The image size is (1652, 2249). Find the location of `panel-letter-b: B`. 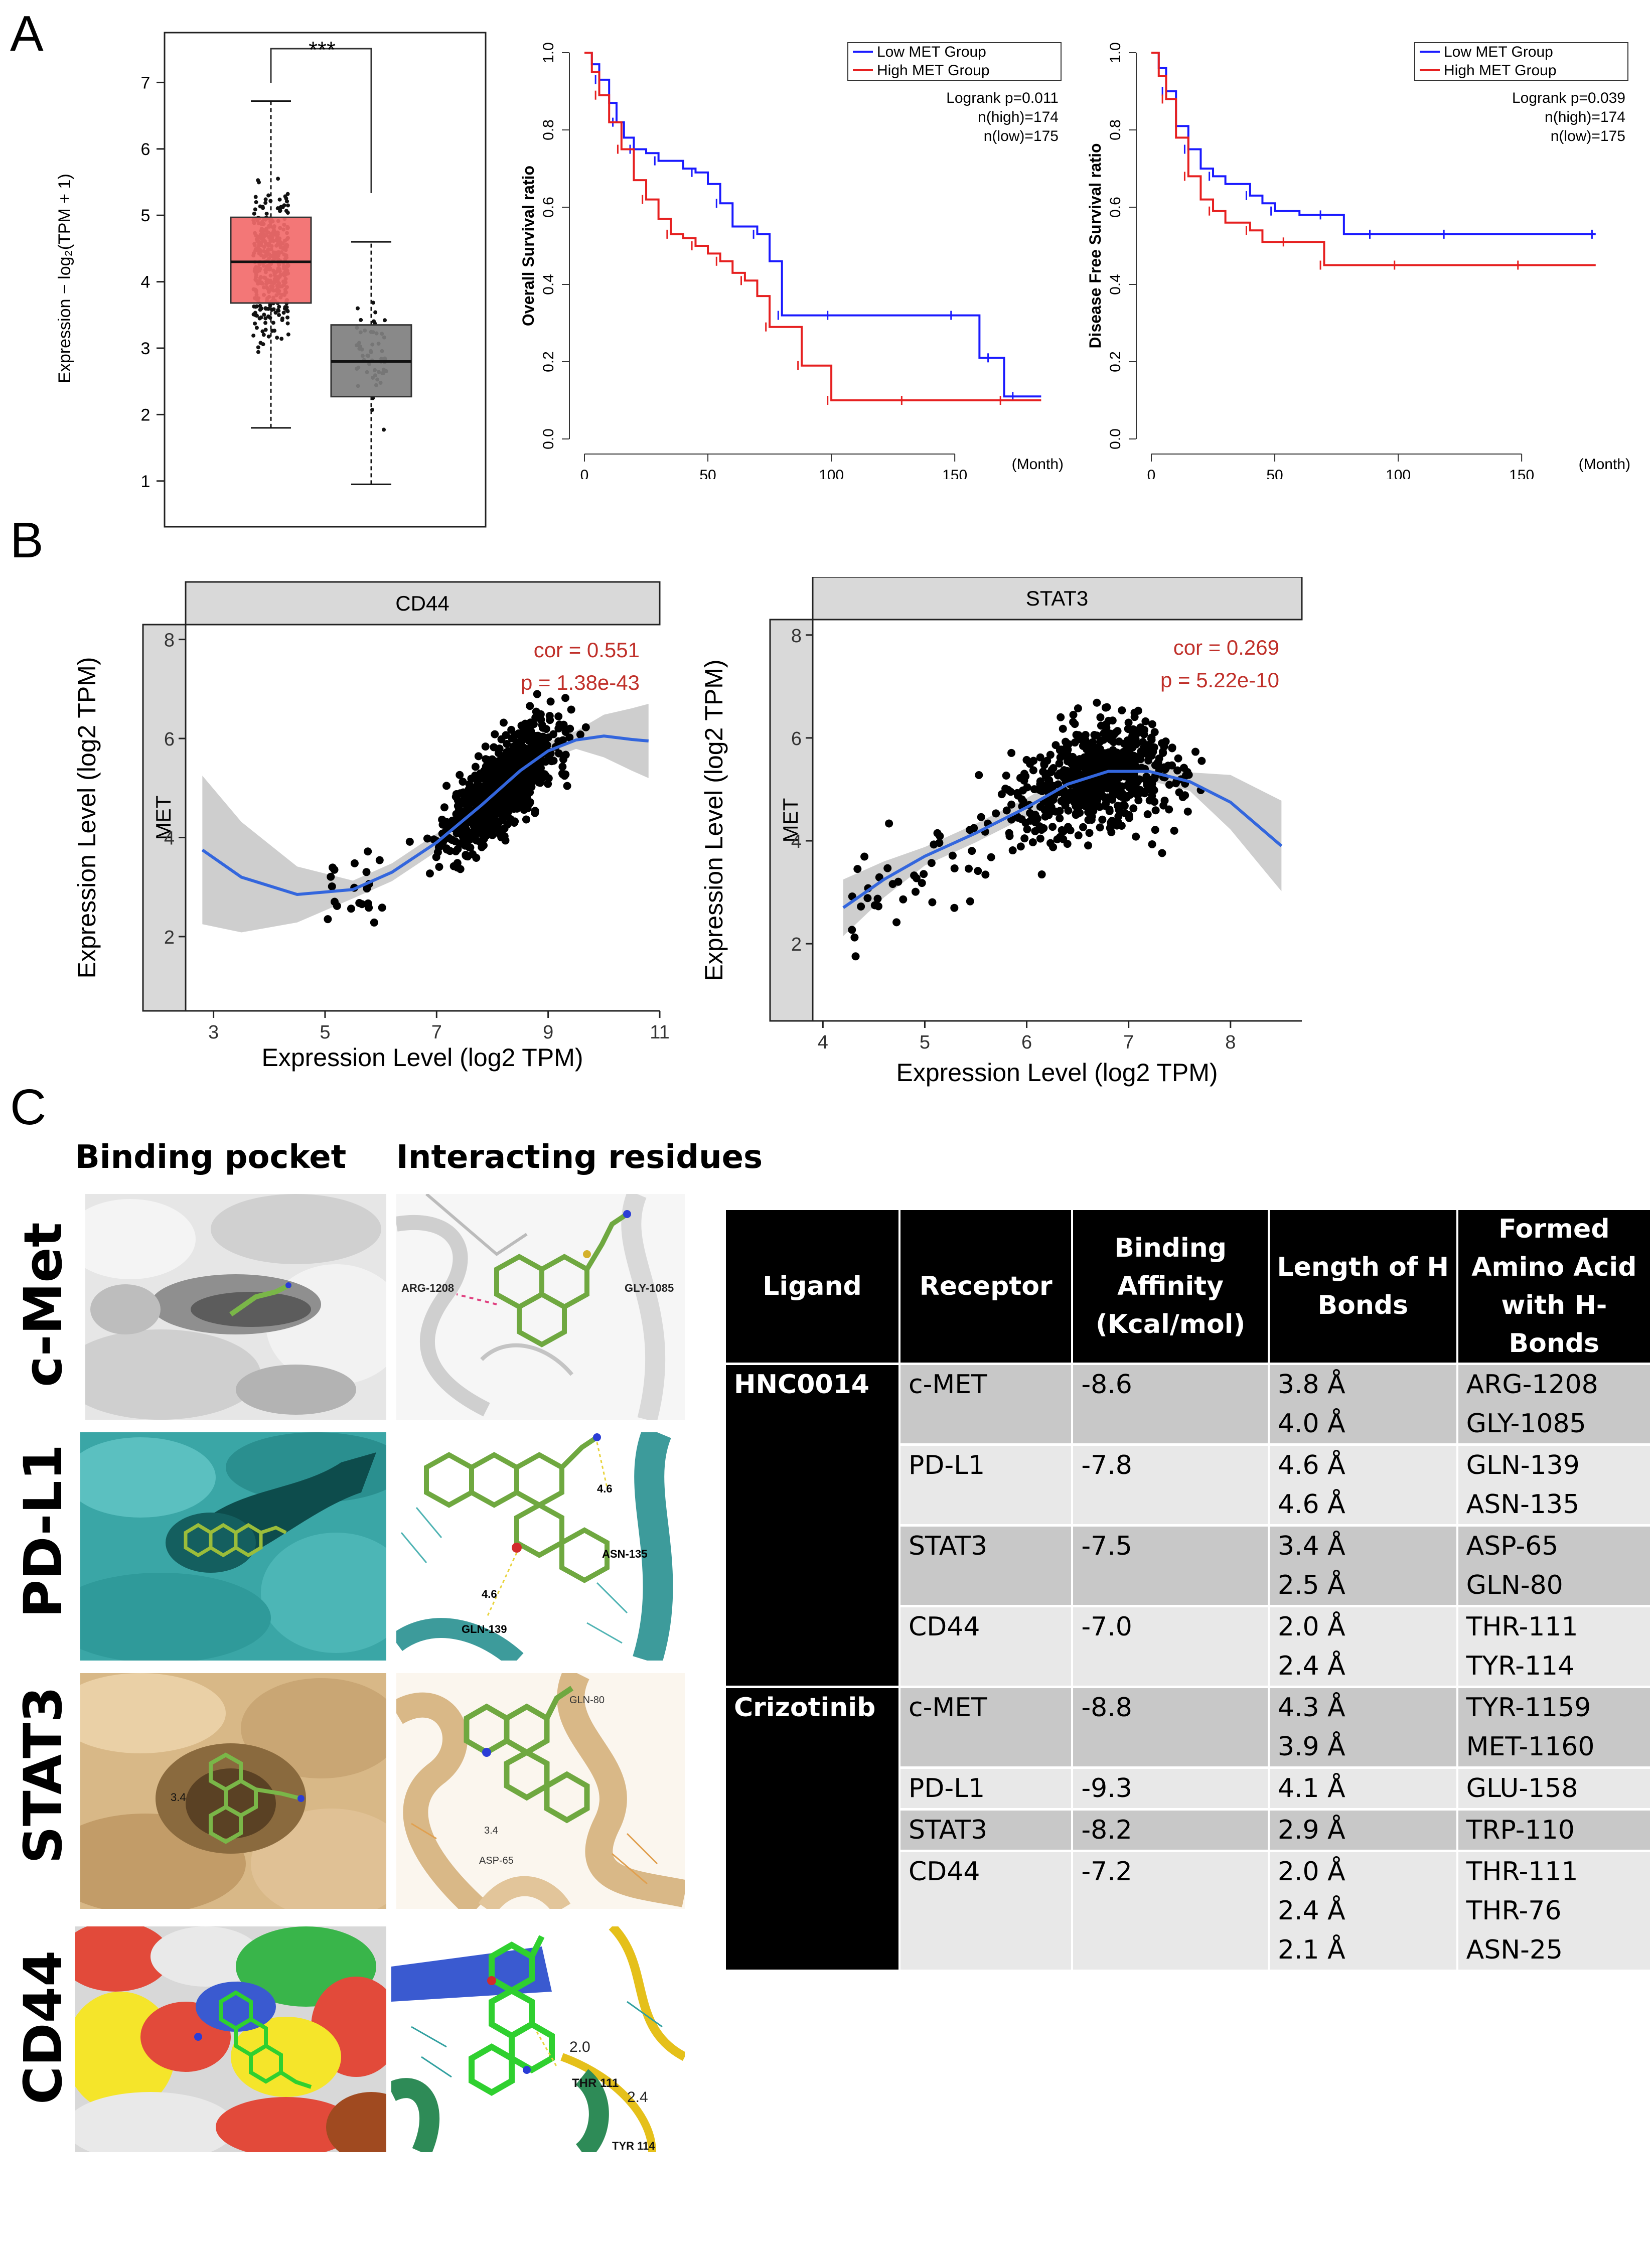

panel-letter-b: B is located at coordinates (27, 540).